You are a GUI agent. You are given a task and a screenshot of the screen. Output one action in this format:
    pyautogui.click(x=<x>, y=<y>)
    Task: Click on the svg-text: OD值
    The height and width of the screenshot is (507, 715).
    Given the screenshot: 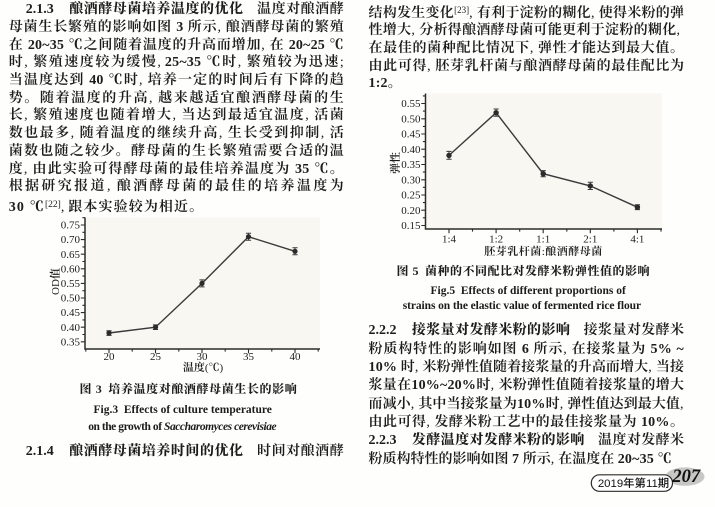 What is the action you would take?
    pyautogui.click(x=55, y=281)
    